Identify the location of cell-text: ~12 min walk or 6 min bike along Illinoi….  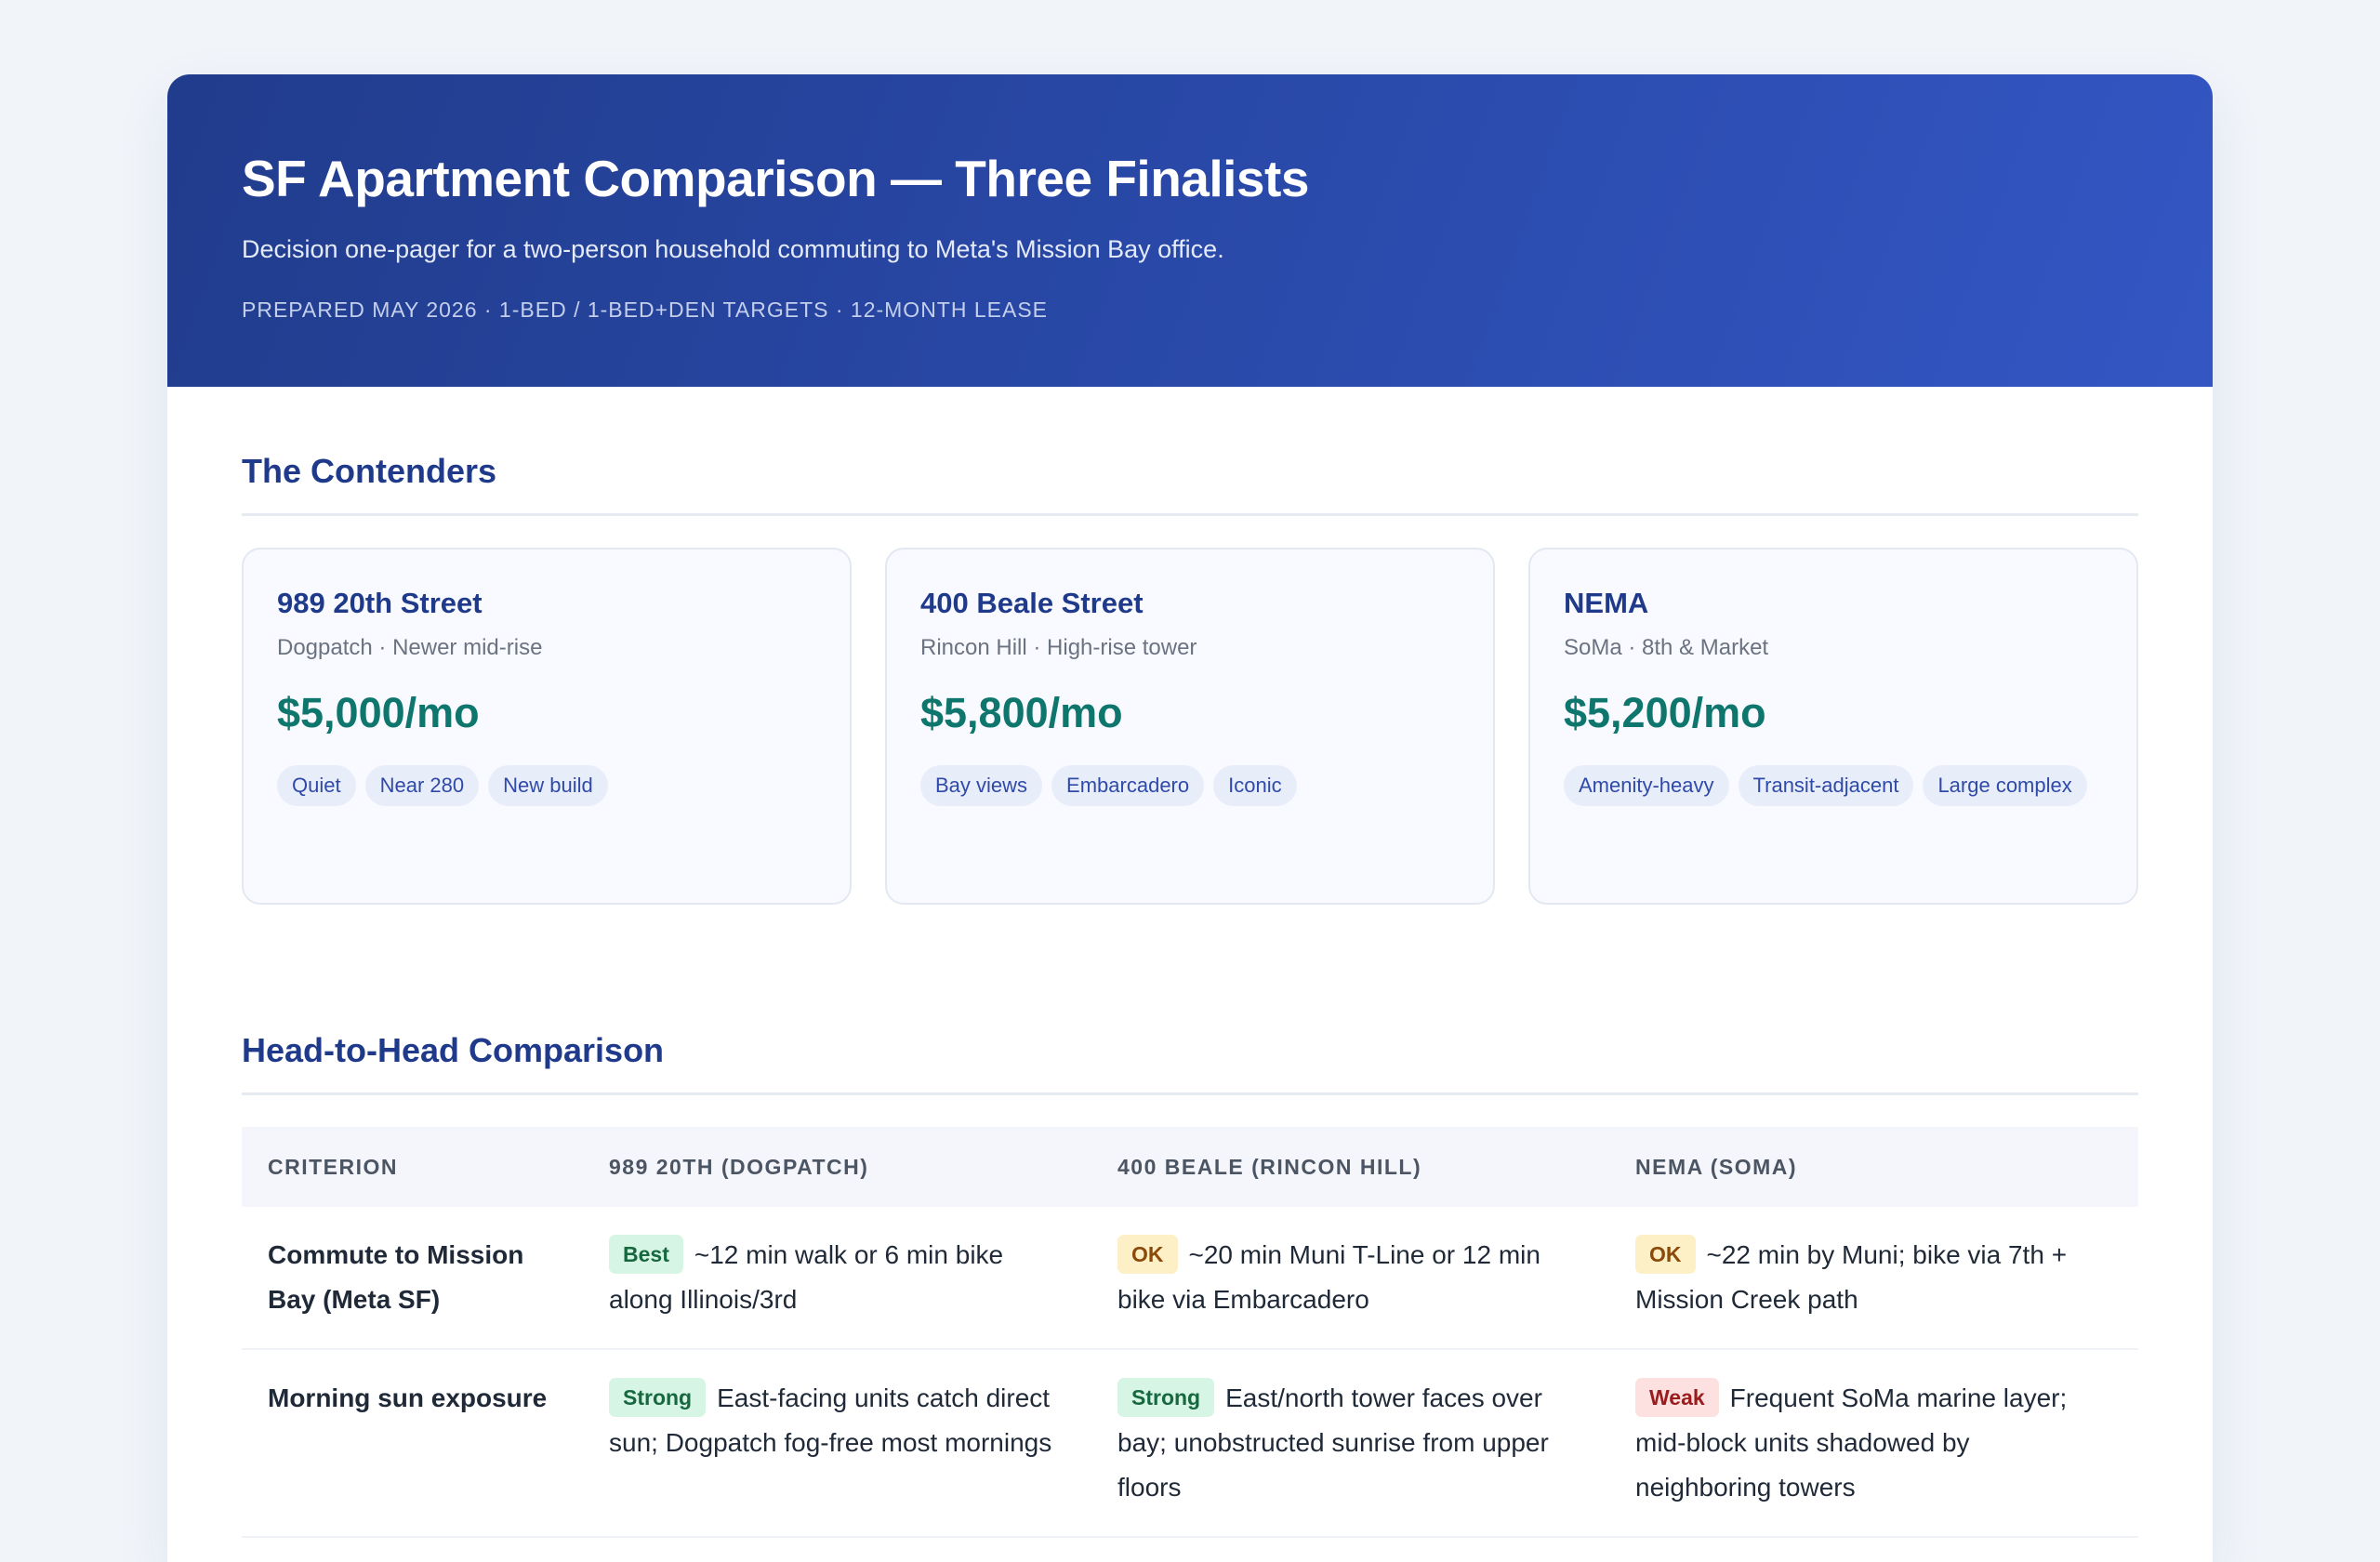
(806, 1277).